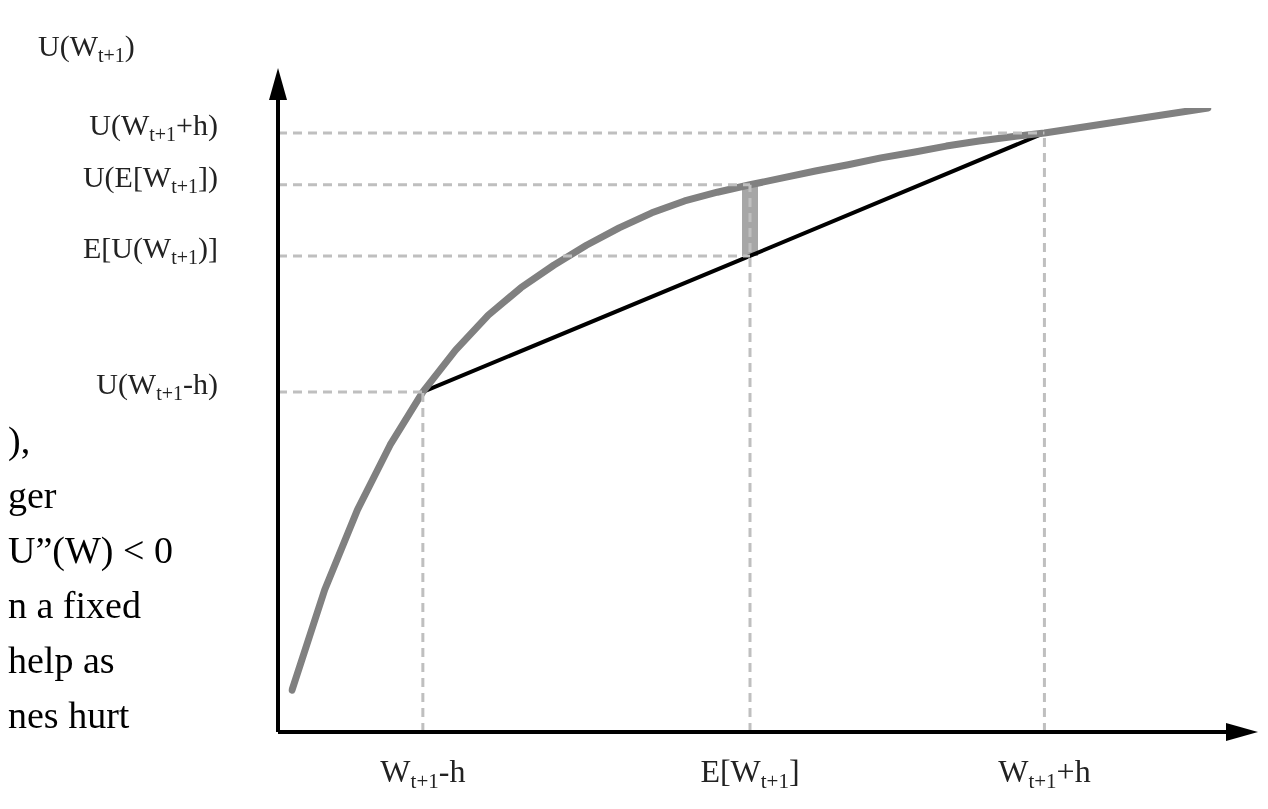  Describe the element at coordinates (69, 715) in the screenshot. I see `text: nes hurt` at that location.